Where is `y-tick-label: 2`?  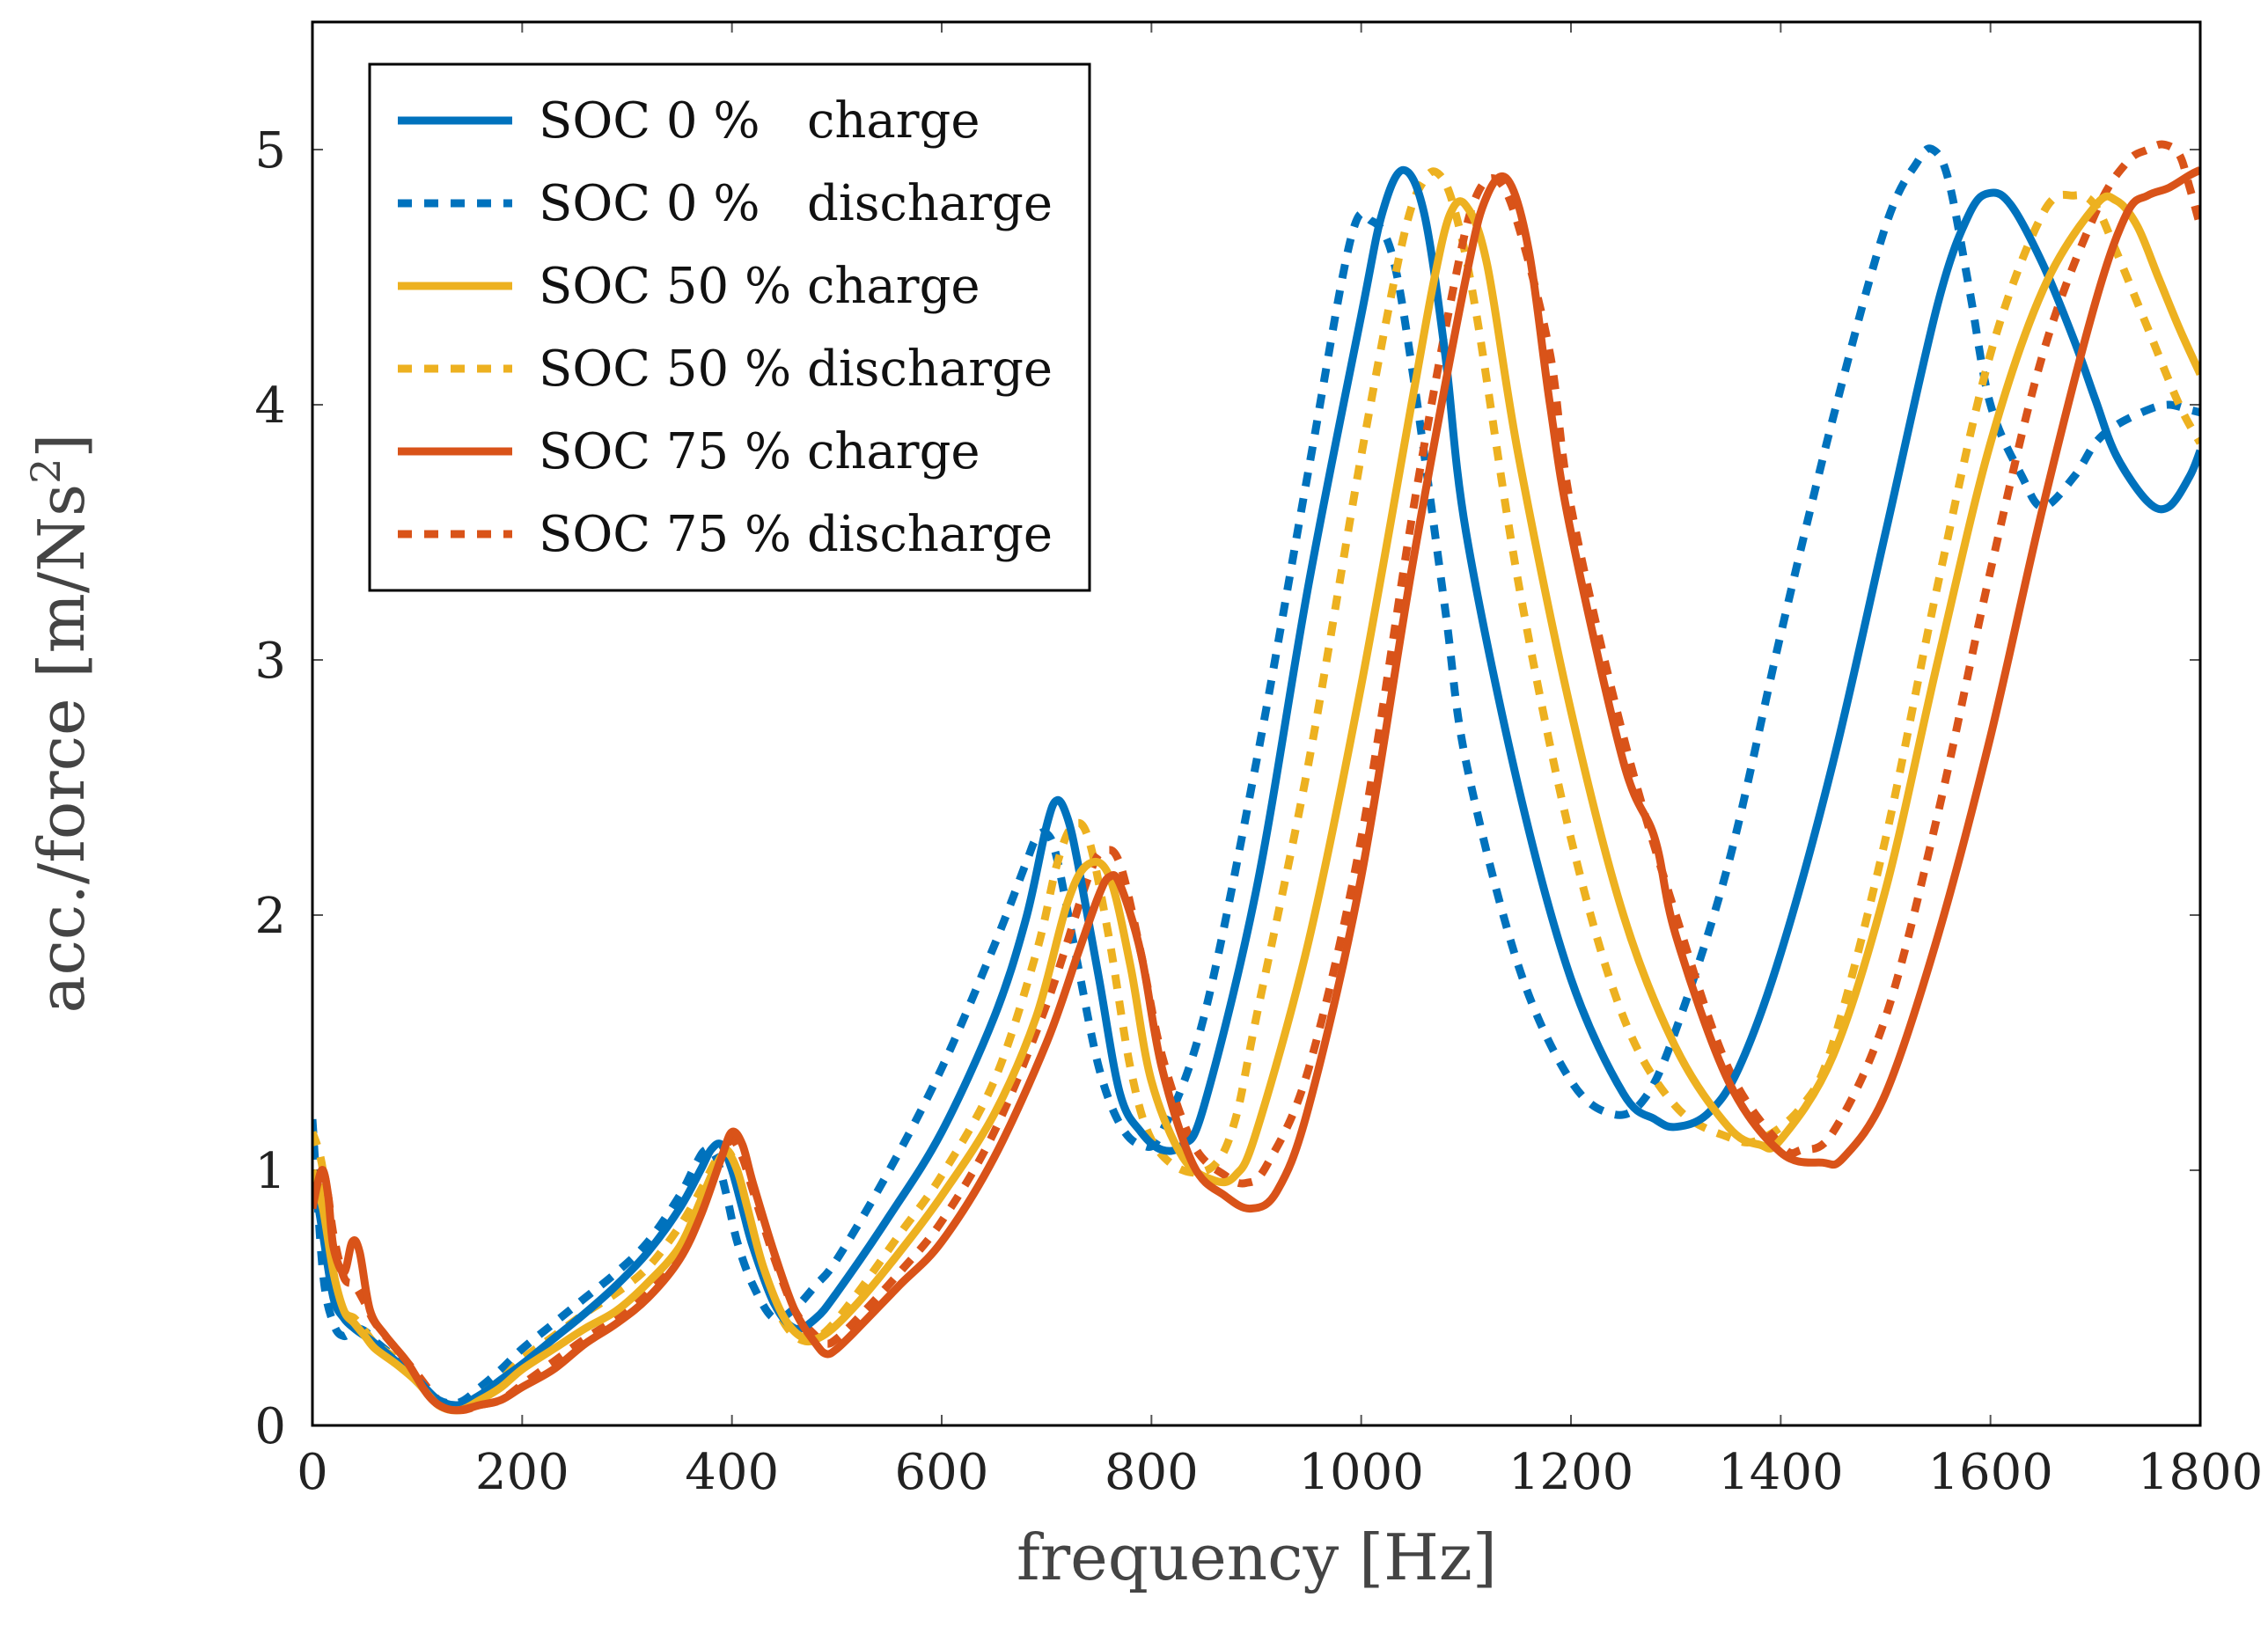 y-tick-label: 2 is located at coordinates (270, 917).